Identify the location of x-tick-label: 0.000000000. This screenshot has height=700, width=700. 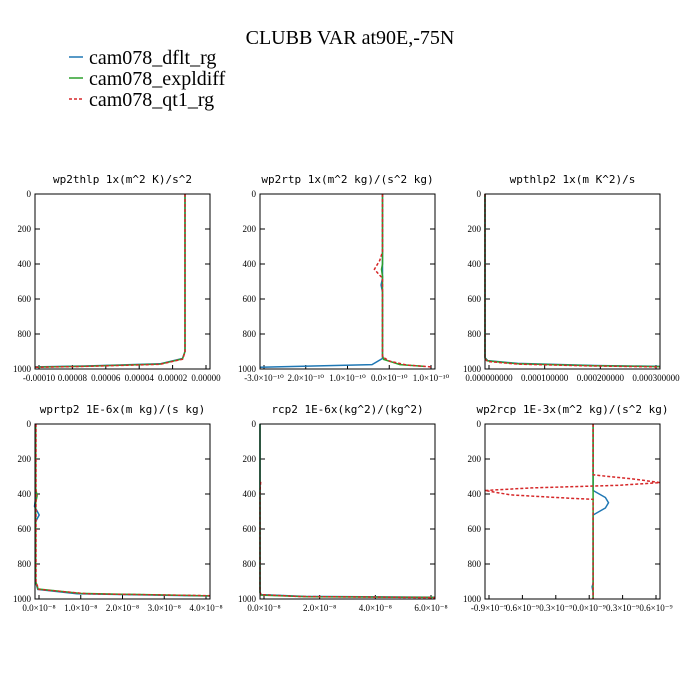
(489, 378).